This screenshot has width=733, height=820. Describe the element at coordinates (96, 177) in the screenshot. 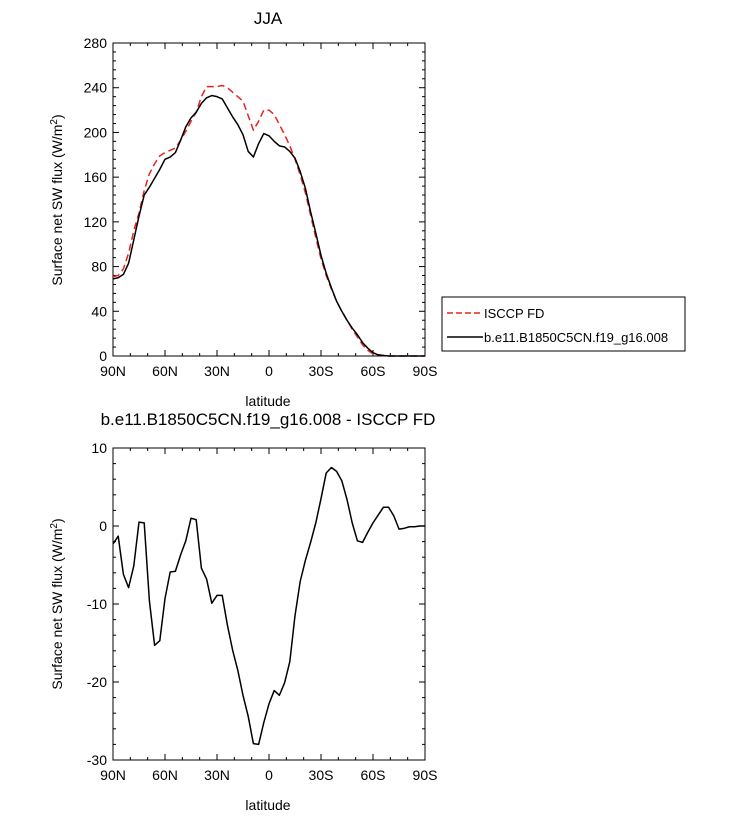

I see `top-y-tick-label: 160` at that location.